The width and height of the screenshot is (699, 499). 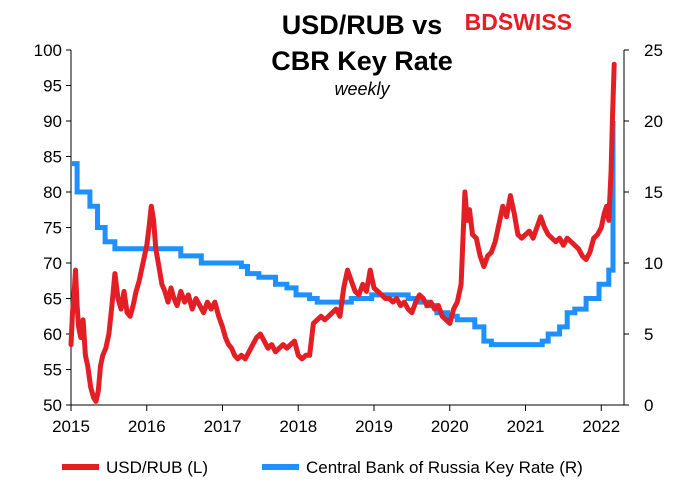 What do you see at coordinates (52, 121) in the screenshot?
I see `left-tick-label: 90` at bounding box center [52, 121].